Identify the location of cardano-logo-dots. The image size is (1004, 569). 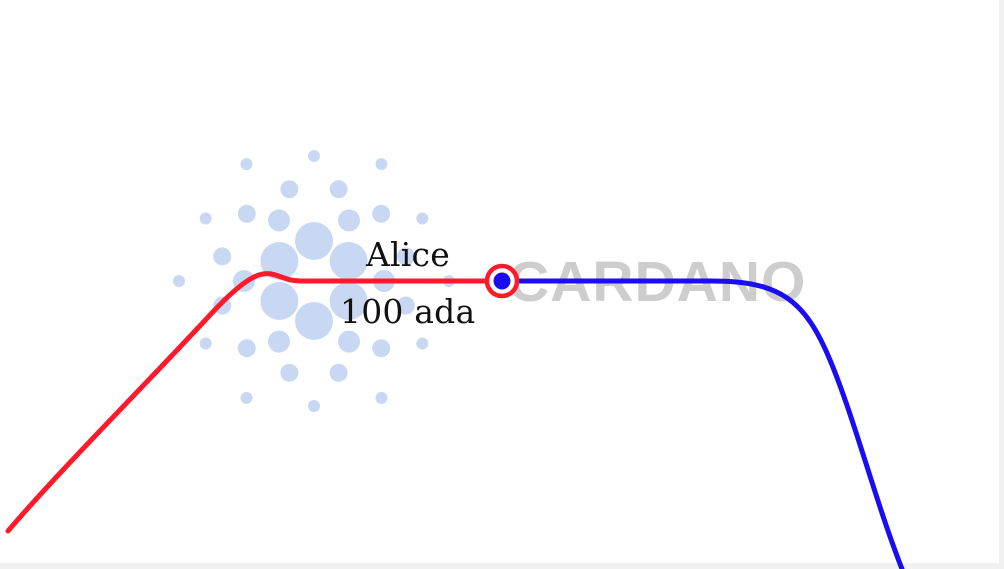
(314, 281).